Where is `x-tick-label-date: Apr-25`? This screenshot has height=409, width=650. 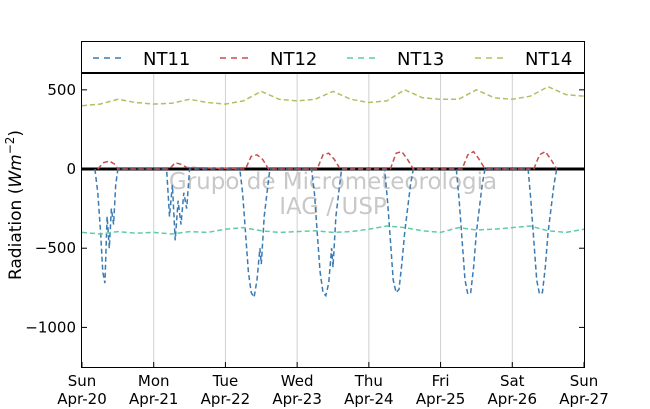 x-tick-label-date: Apr-25 is located at coordinates (441, 399).